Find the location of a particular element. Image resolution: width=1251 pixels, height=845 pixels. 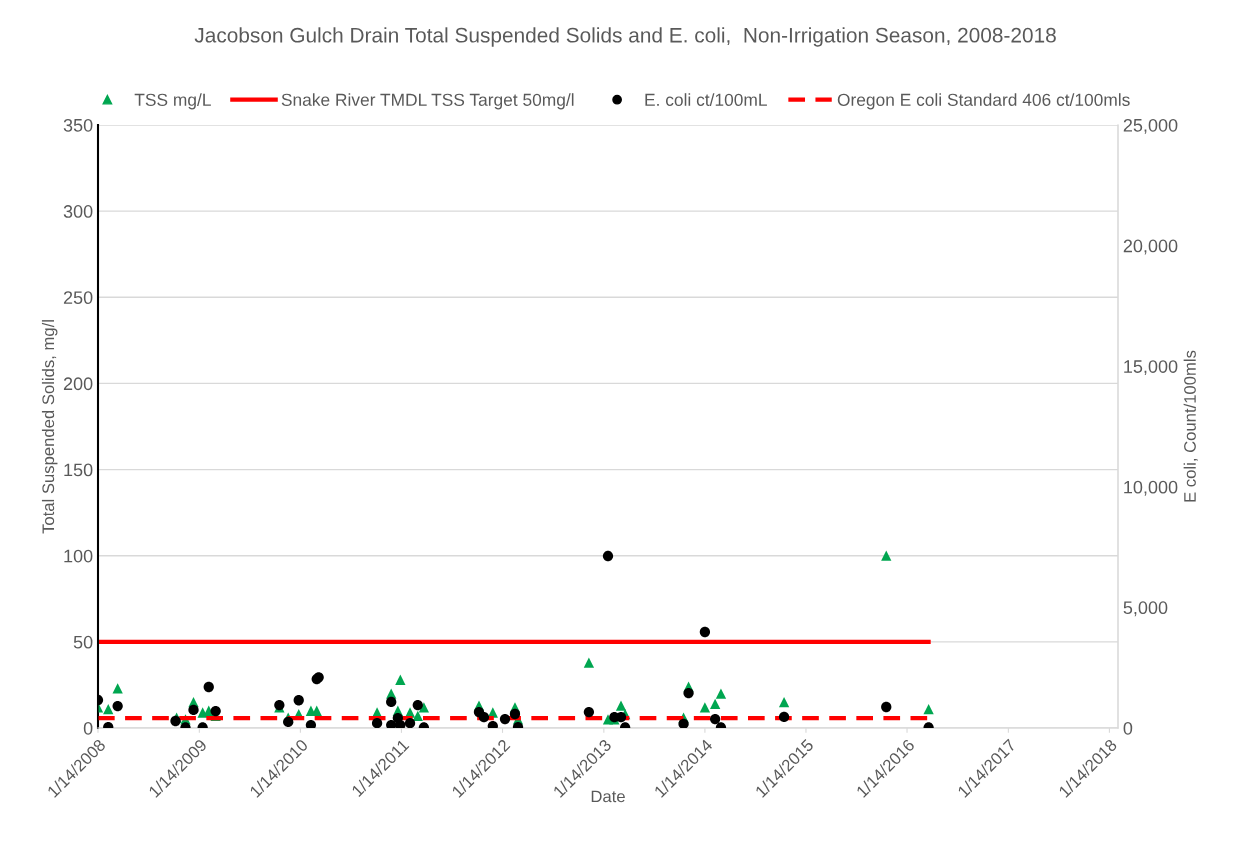

y-tick-label: 300 is located at coordinates (78, 211).